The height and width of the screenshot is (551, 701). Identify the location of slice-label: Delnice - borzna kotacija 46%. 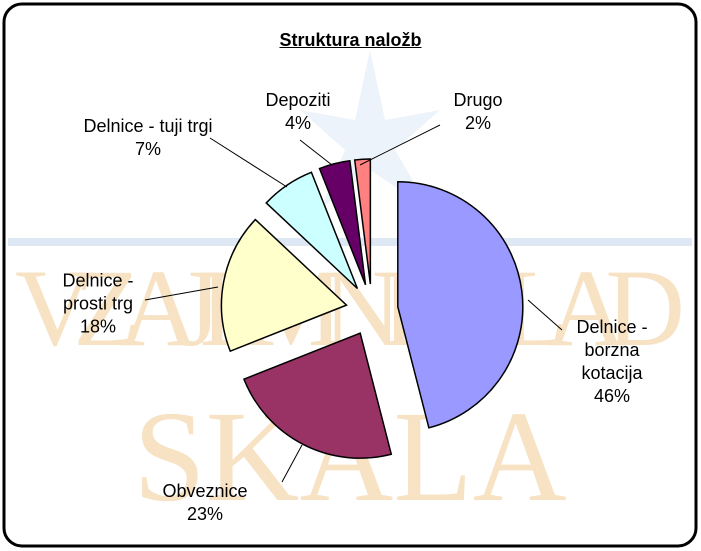
(612, 362).